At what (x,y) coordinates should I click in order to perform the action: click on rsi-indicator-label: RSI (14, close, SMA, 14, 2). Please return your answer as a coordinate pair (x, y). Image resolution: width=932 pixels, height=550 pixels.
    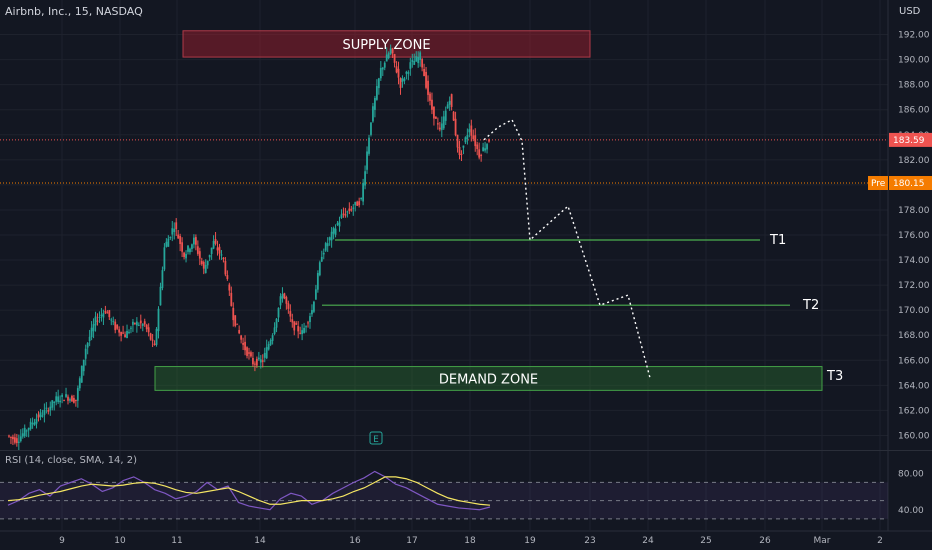
    Looking at the image, I should click on (71, 460).